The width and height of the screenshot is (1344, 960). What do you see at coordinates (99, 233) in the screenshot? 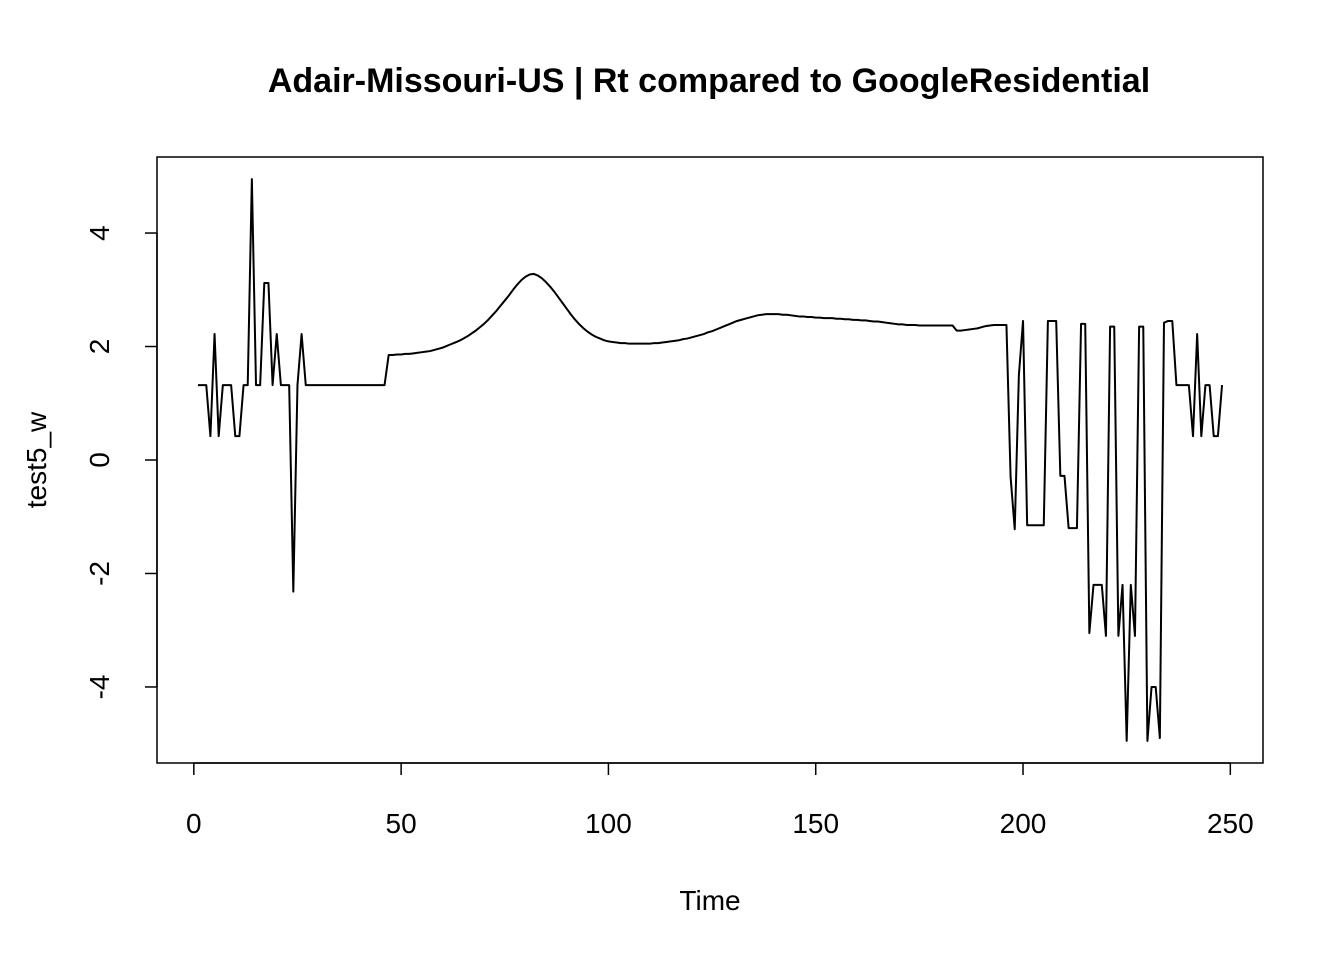
I see `y-tick-label: 4` at bounding box center [99, 233].